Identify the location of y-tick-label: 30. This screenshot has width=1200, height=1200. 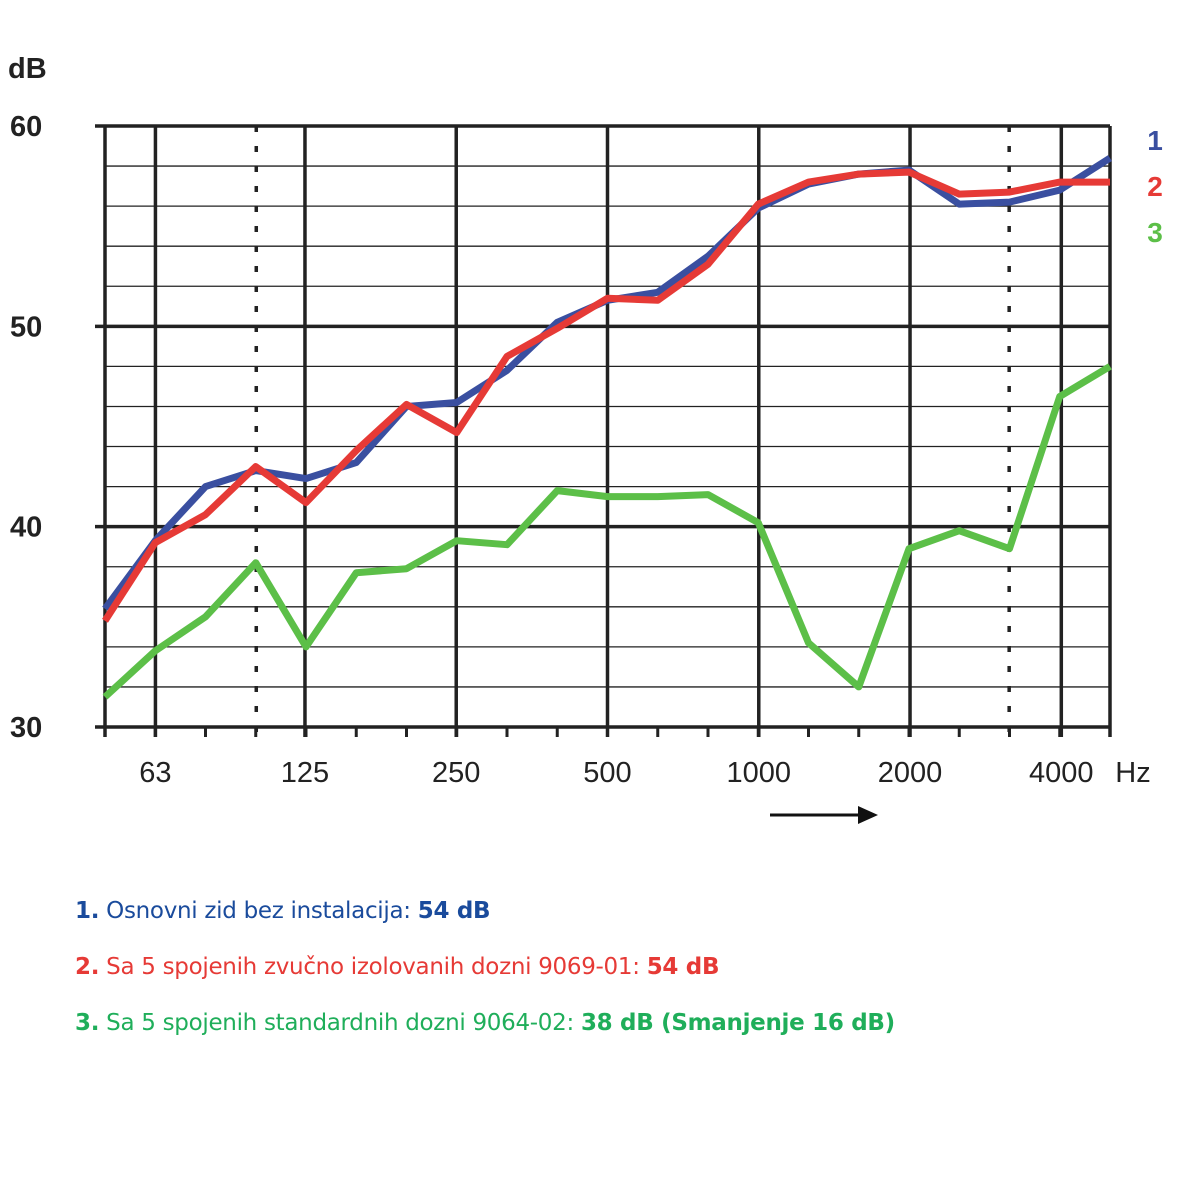
(26, 728).